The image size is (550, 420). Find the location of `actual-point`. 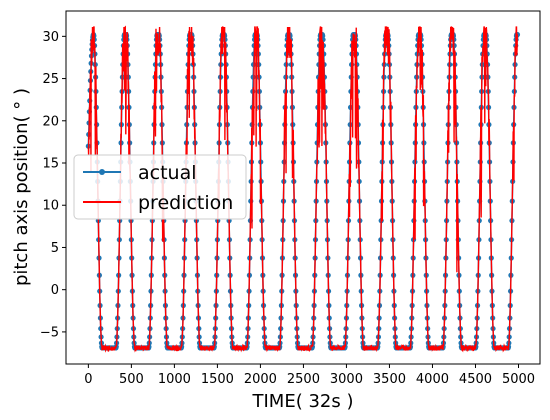

actual-point is located at coordinates (253, 77).